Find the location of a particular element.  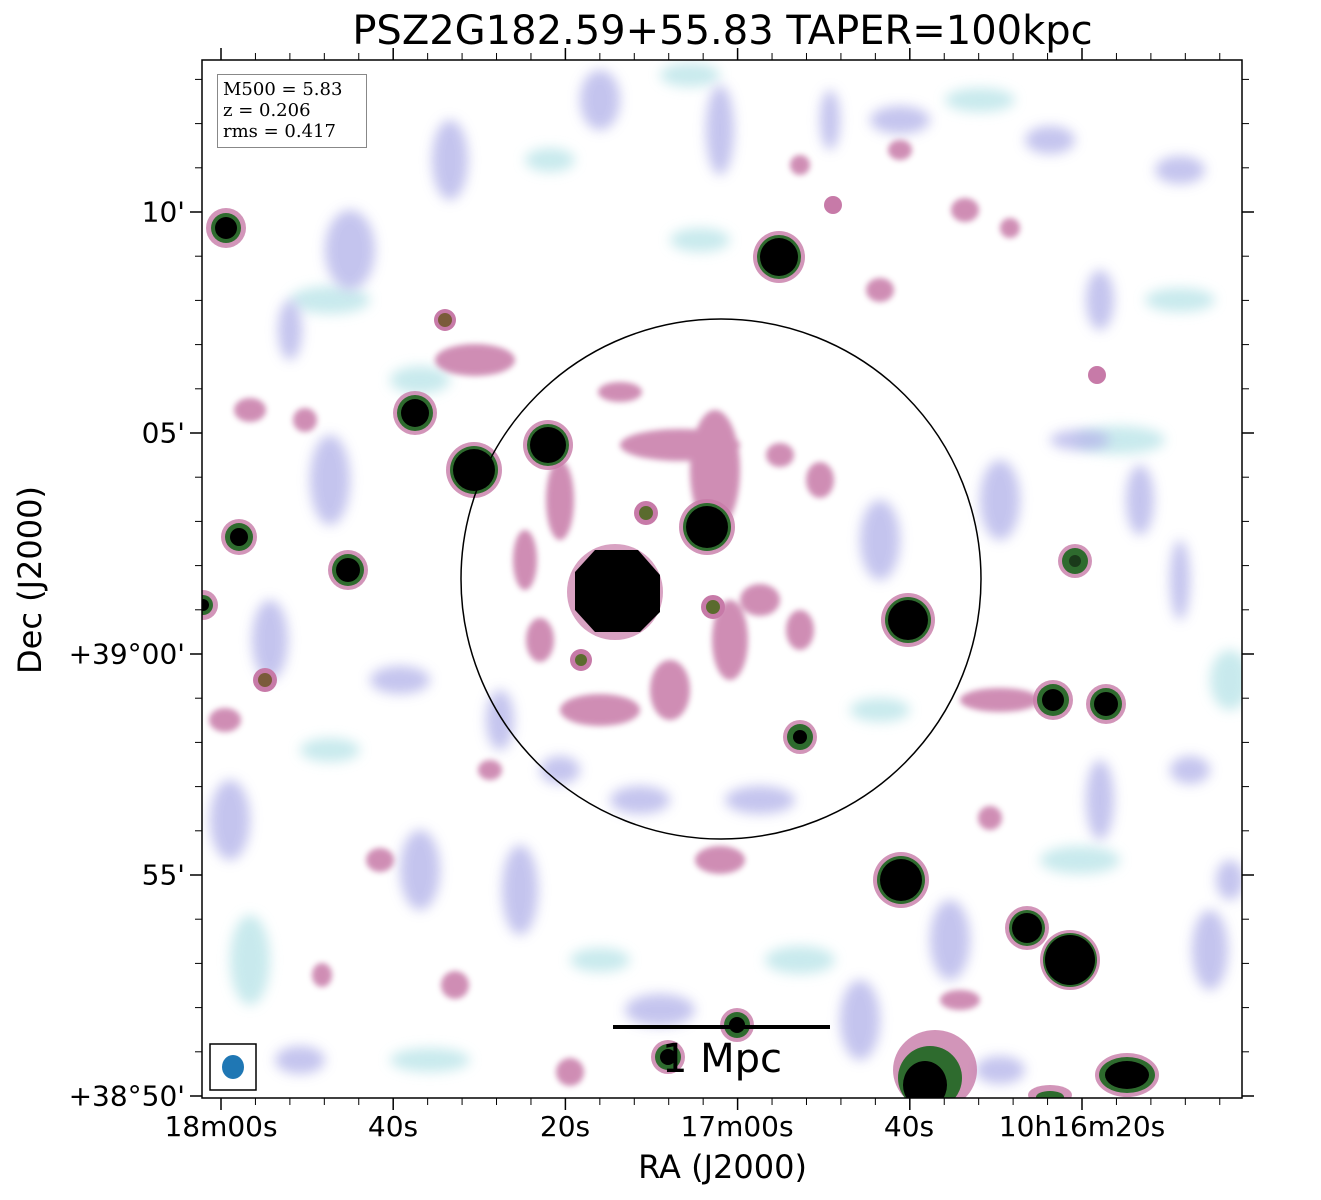

x-axis-label: RA (J2000) is located at coordinates (722, 1167).